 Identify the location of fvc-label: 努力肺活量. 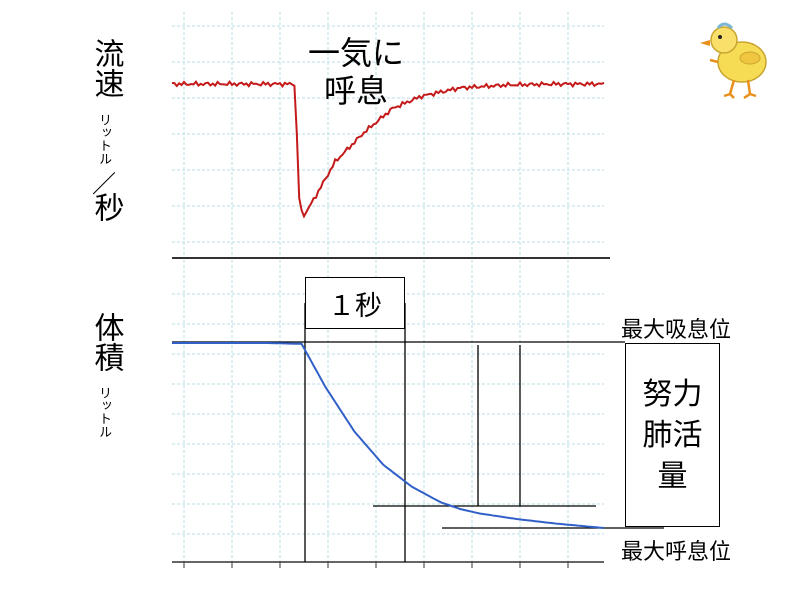
(672, 435).